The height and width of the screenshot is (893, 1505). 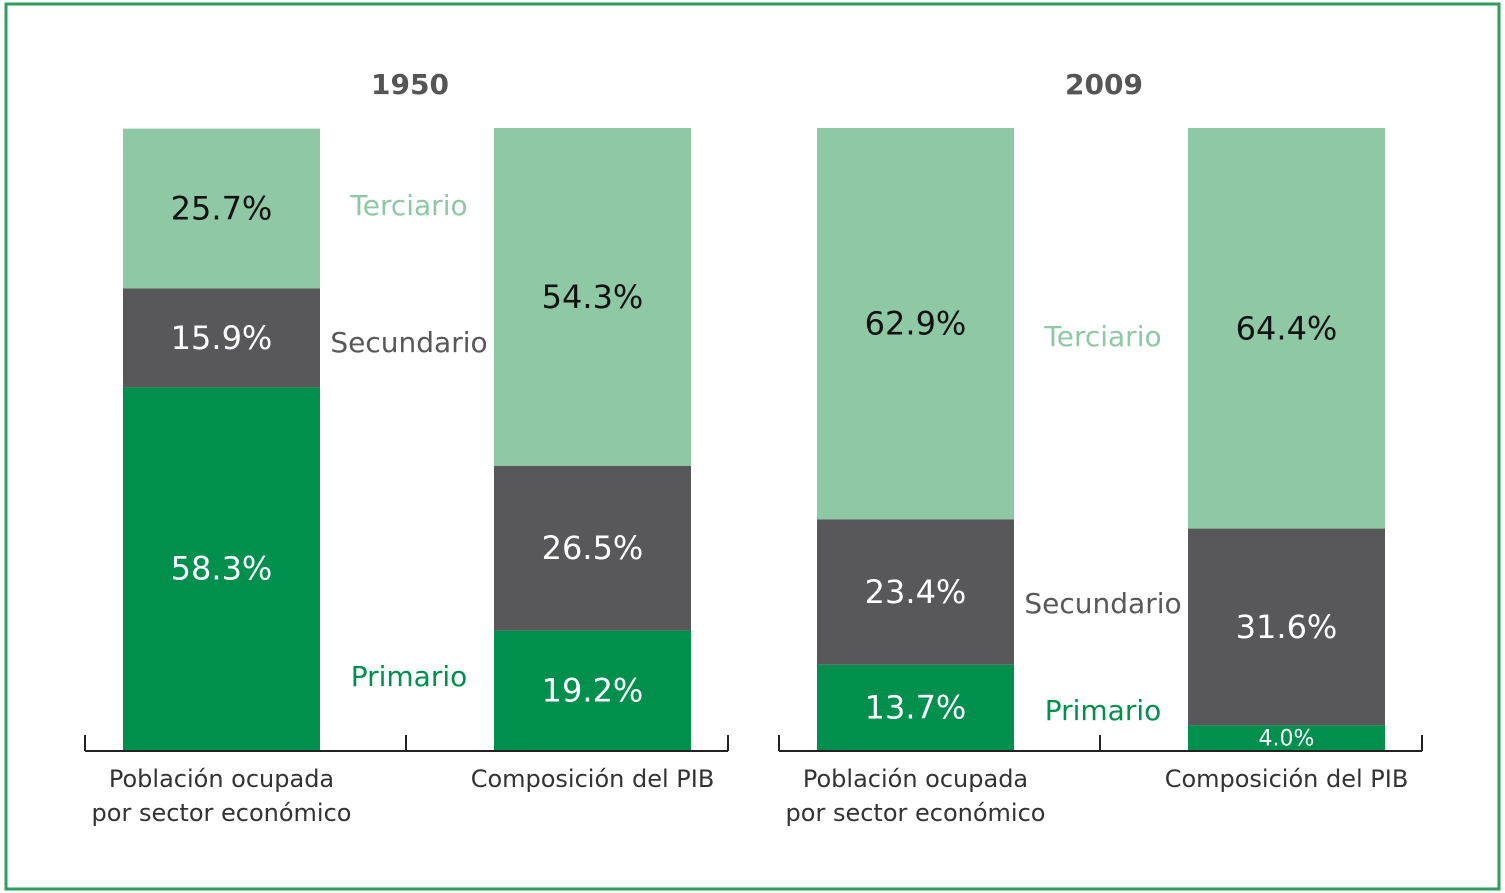 I want to click on value-label: 23.4%, so click(x=916, y=592).